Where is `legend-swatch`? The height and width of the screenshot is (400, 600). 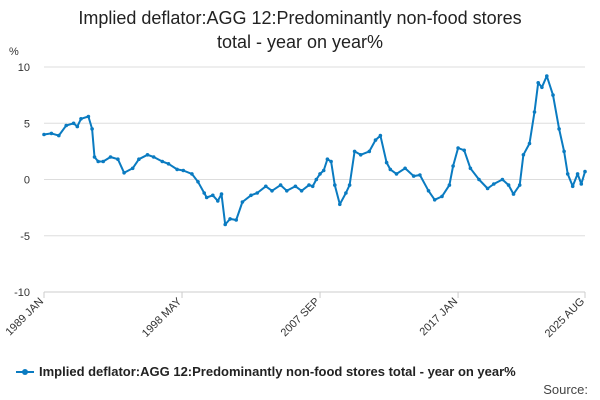 legend-swatch is located at coordinates (25, 372).